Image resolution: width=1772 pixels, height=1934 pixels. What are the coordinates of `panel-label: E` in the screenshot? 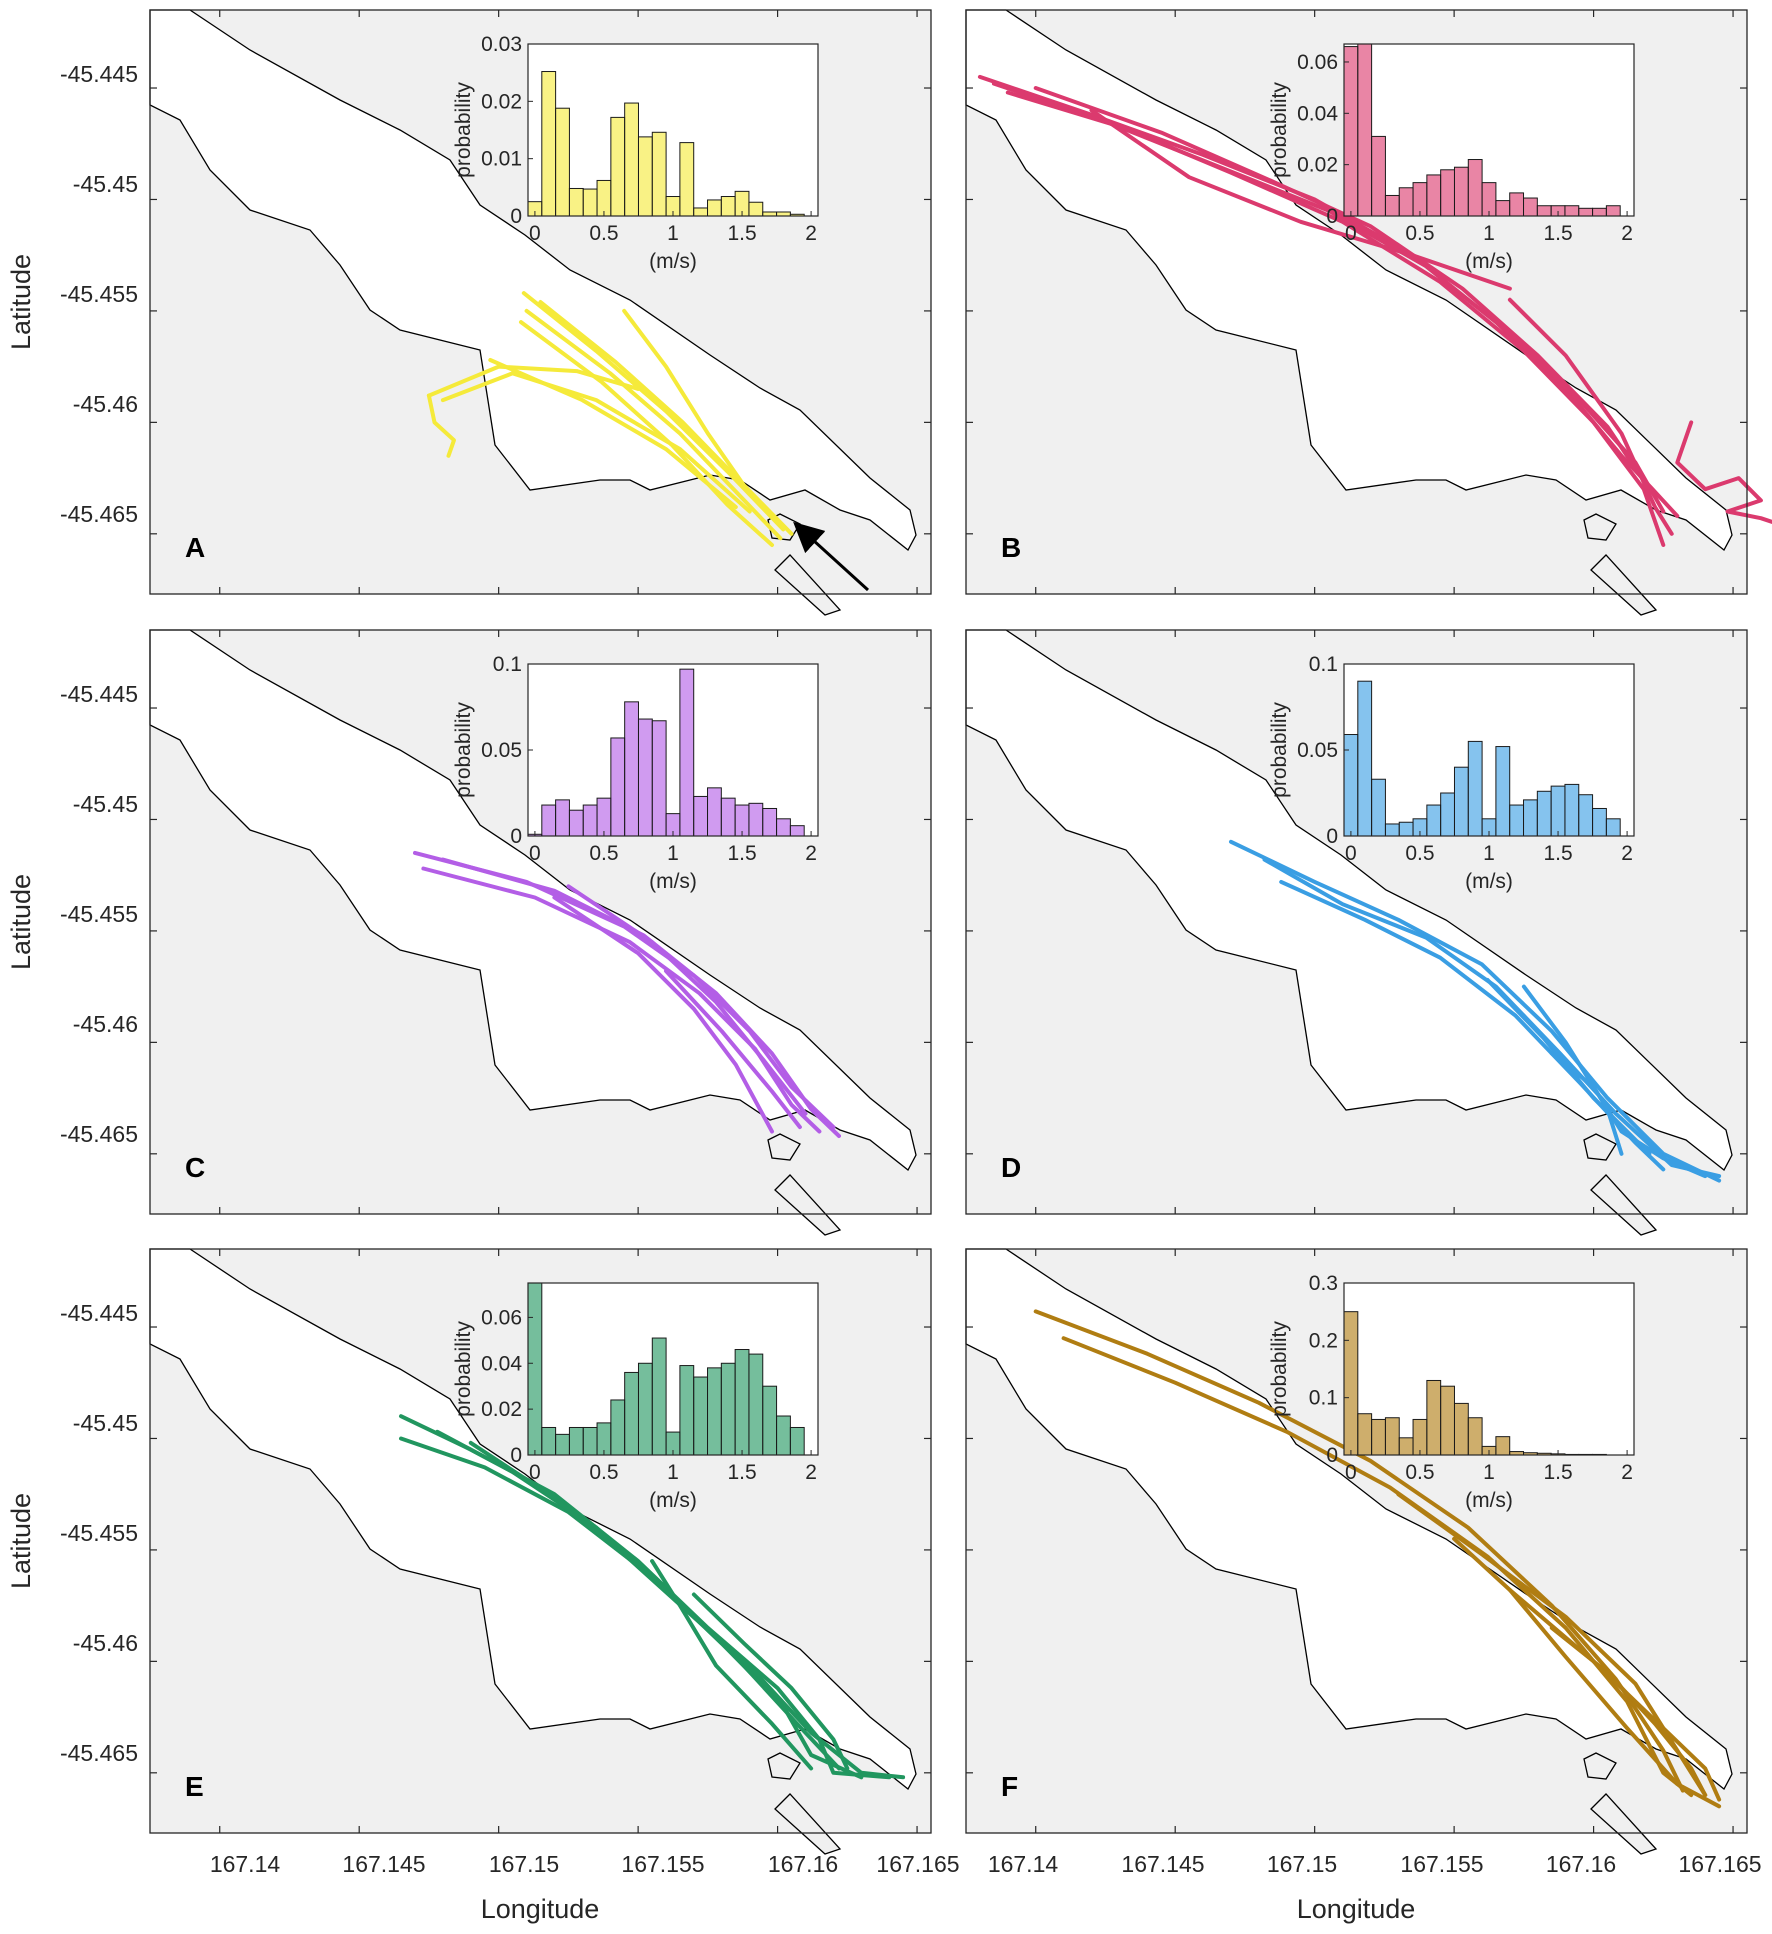 It's located at (194, 1786).